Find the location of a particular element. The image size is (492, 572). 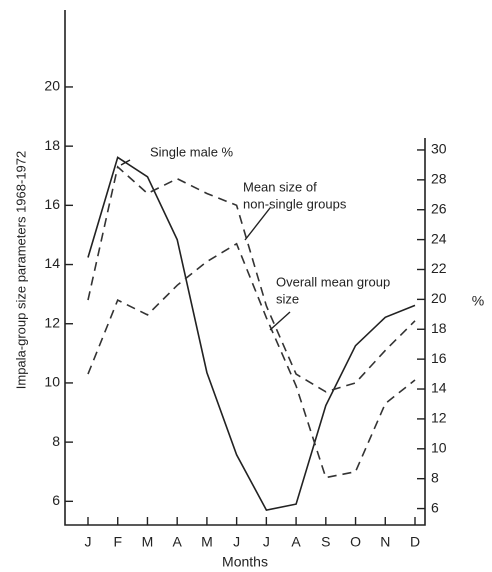

y-tick-label: 20 is located at coordinates (52, 86).